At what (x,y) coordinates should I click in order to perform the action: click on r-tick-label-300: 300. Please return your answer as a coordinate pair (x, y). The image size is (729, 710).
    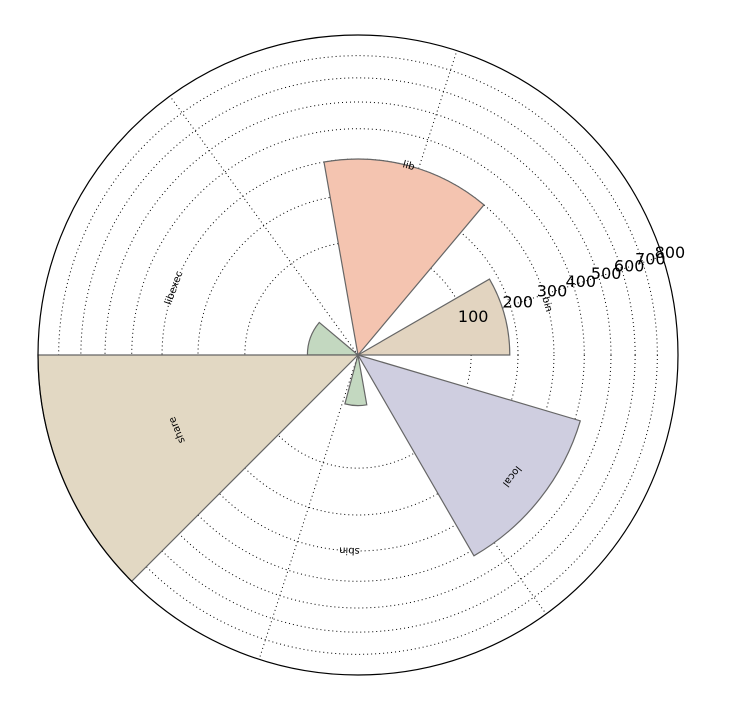
    Looking at the image, I should click on (552, 290).